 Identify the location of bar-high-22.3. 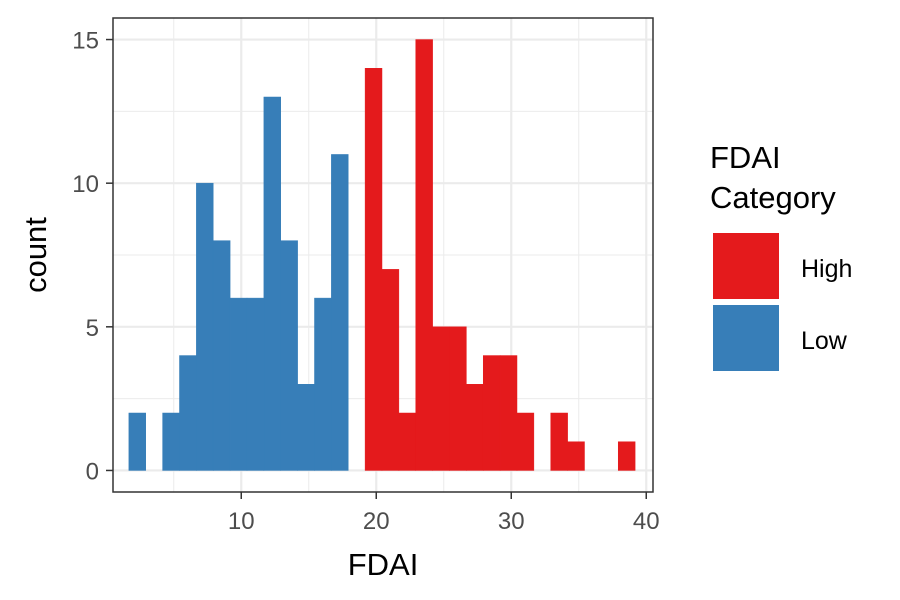
(407, 441).